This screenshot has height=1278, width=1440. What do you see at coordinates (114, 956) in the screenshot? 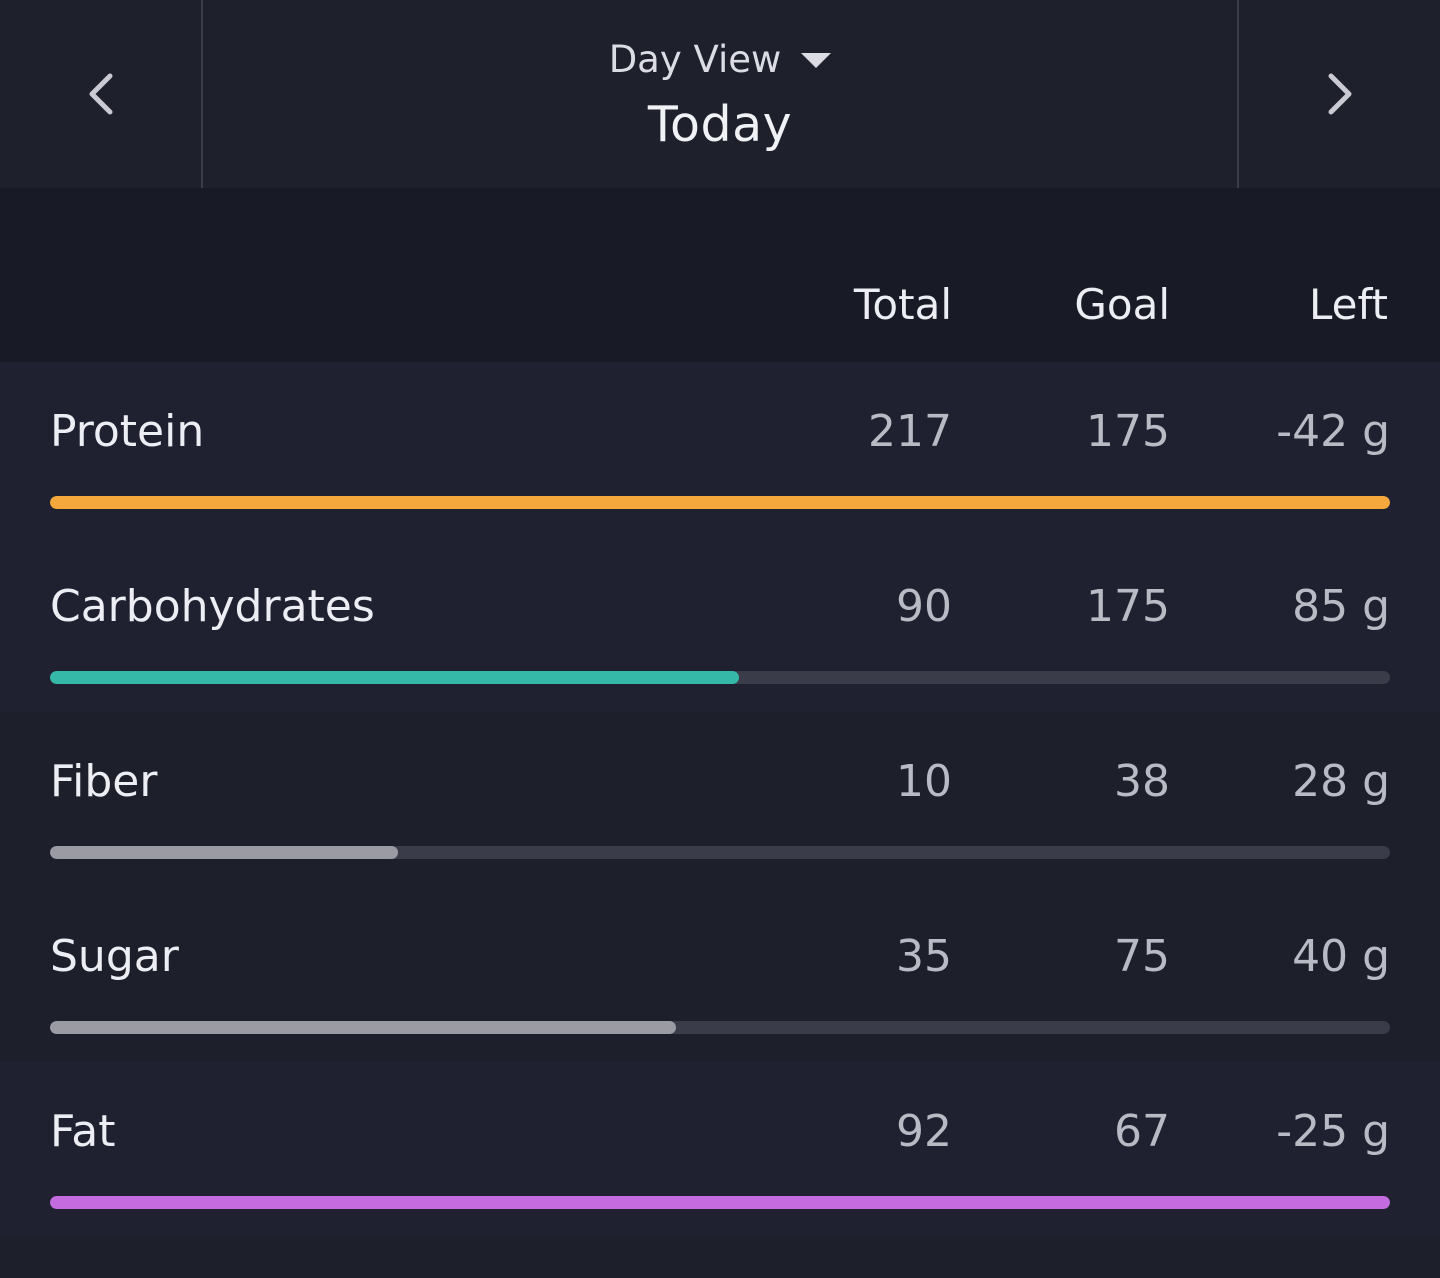
I see `nutrient-name: Sugar` at bounding box center [114, 956].